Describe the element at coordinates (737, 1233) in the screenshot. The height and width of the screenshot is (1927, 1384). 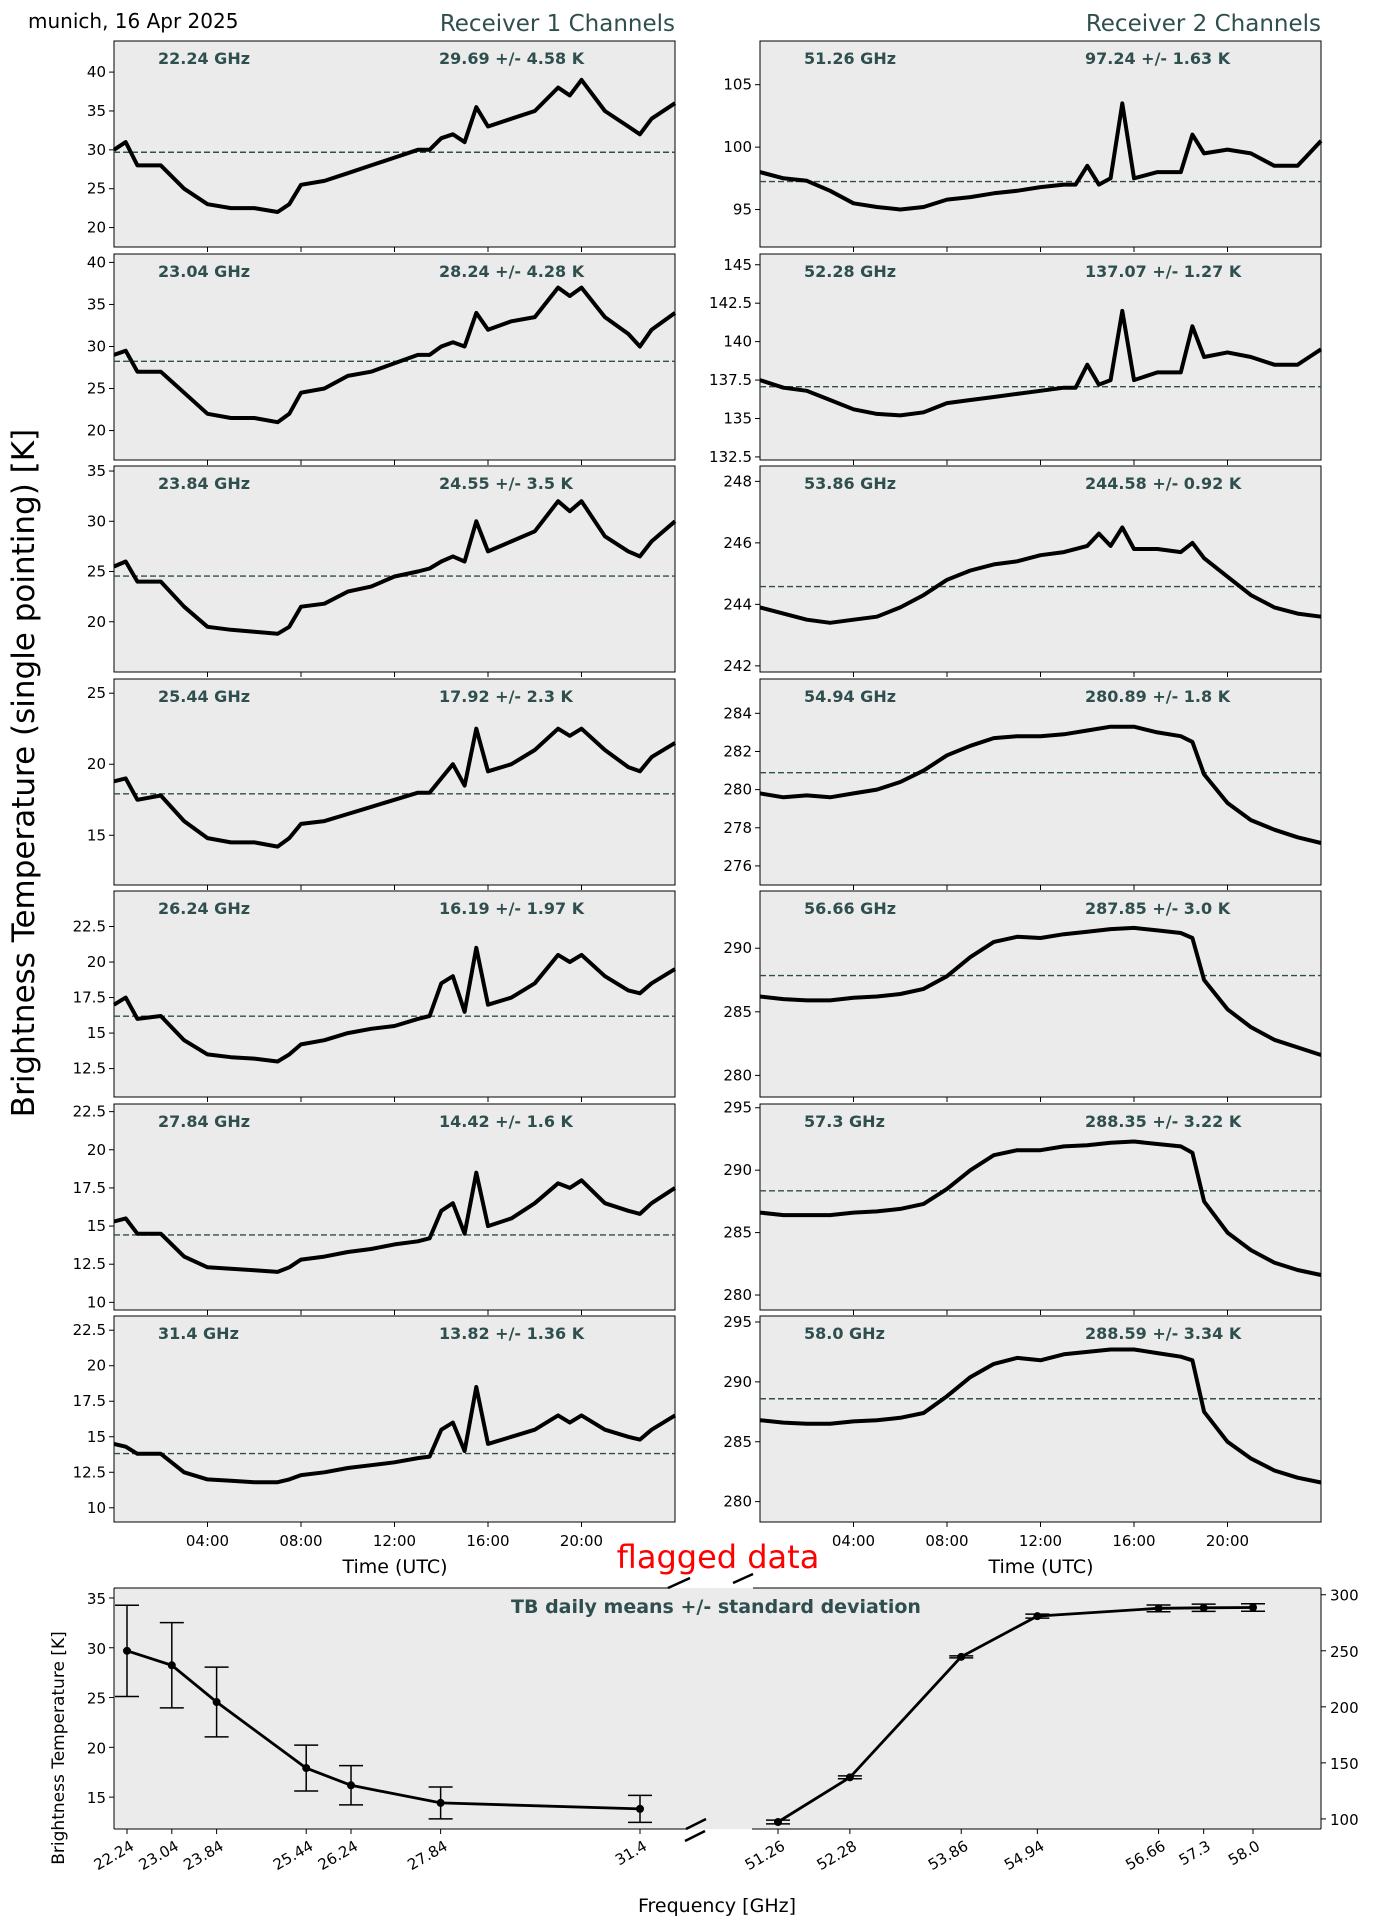
I see `y-tick-label: 285` at that location.